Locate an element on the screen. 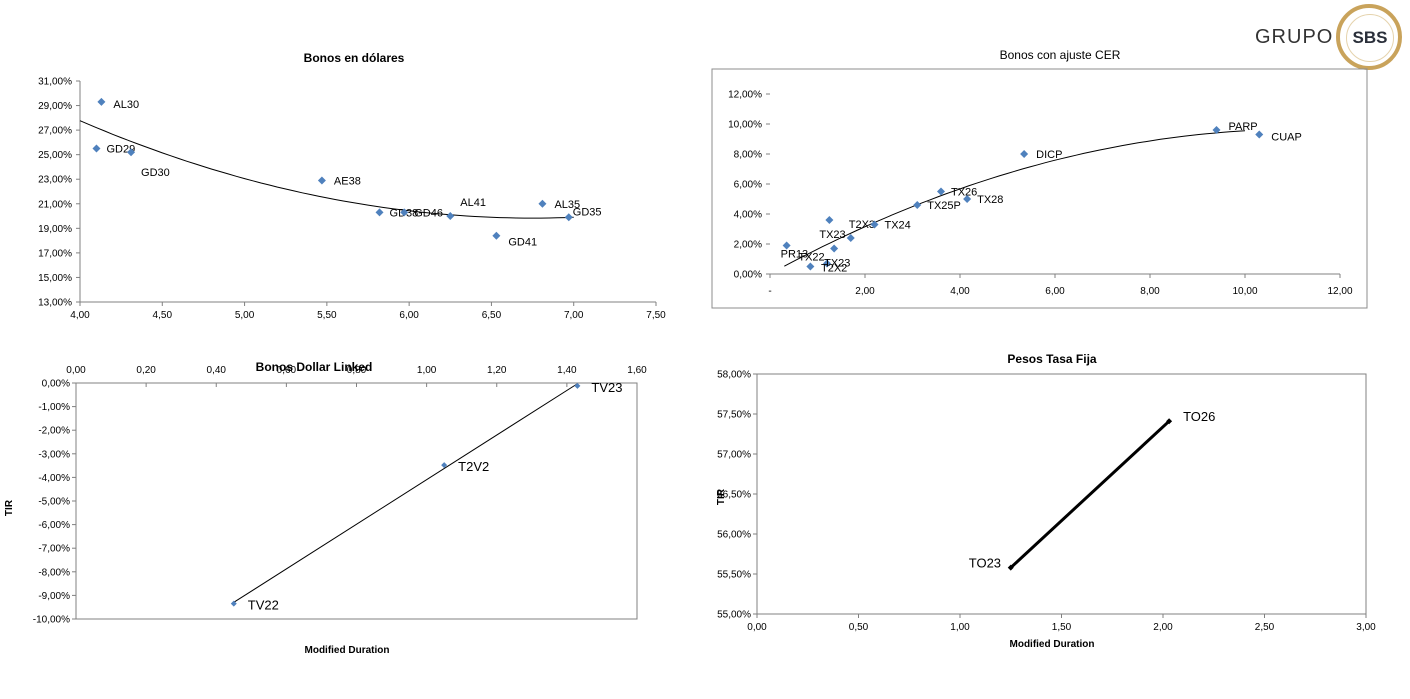  chart-title: Bonos en dólares is located at coordinates (354, 58).